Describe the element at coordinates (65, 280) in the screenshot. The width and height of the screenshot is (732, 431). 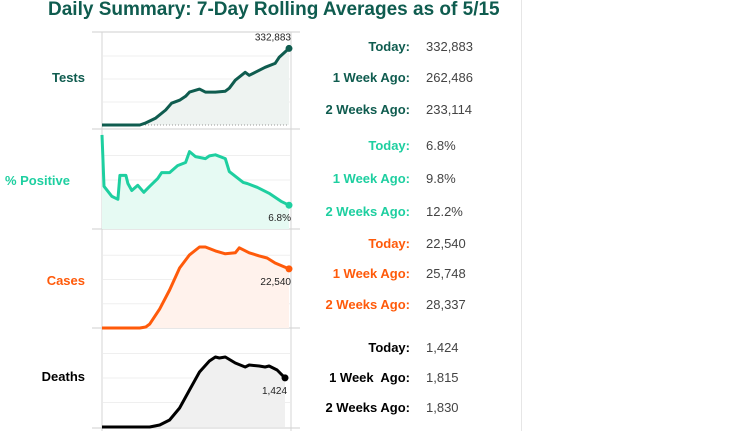
I see `metric-label: Cases` at that location.